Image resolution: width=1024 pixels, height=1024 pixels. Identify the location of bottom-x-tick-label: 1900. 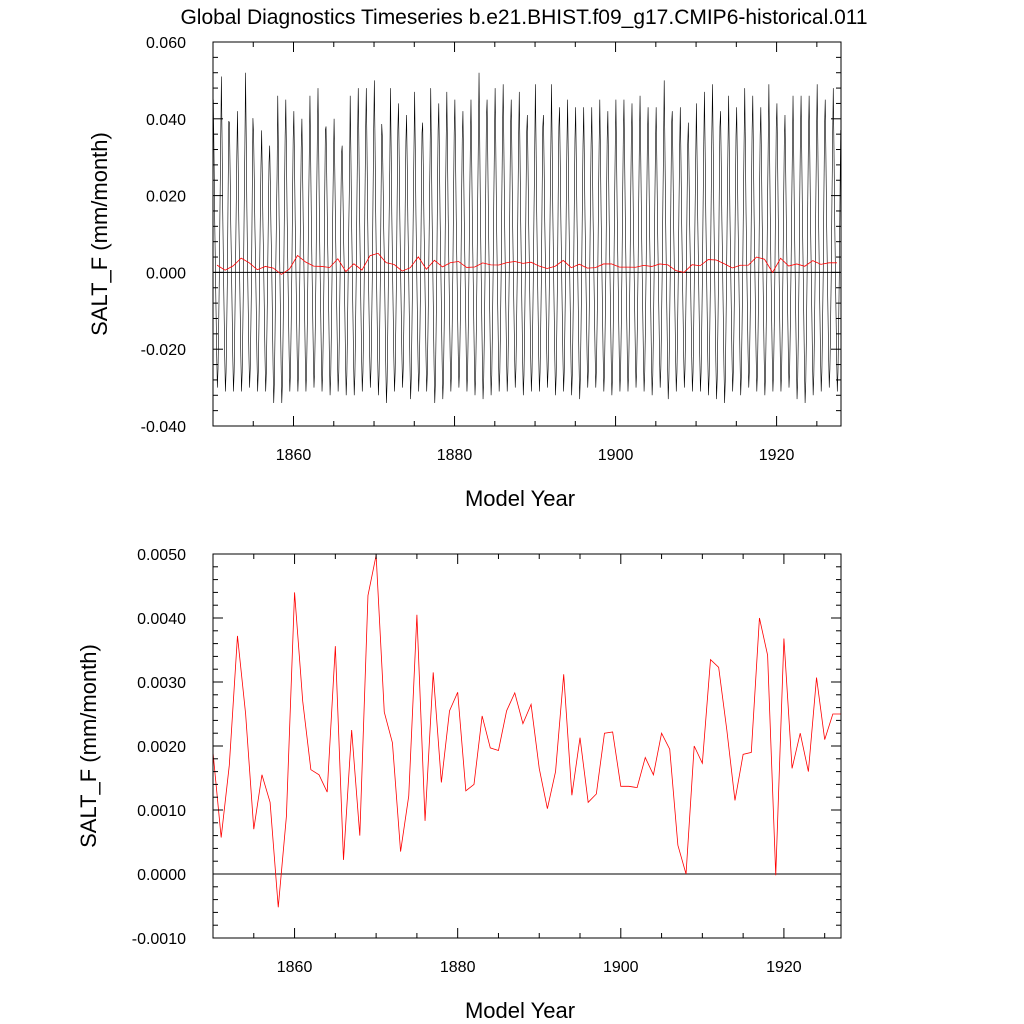
(621, 967).